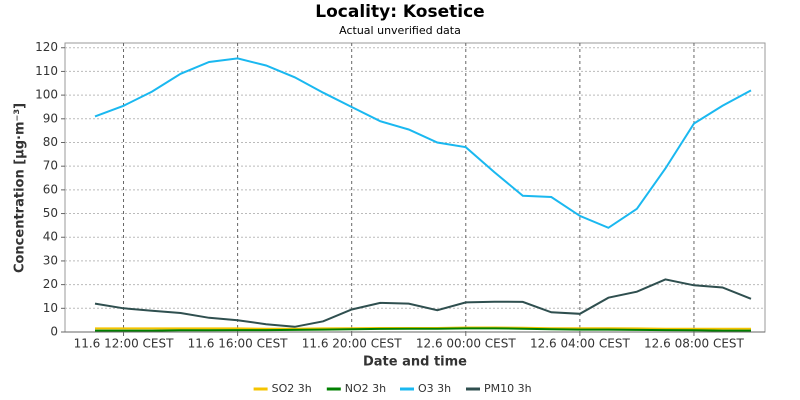  Describe the element at coordinates (50, 142) in the screenshot. I see `y-tick-label: 80` at that location.